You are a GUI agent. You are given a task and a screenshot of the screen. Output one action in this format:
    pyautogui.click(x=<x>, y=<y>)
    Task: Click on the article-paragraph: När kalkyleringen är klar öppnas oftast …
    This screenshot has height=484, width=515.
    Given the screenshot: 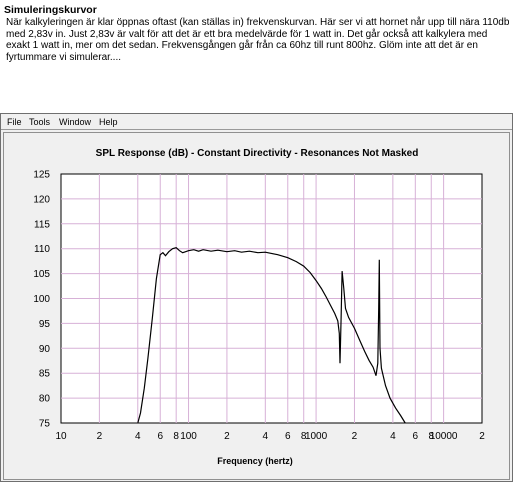 What is the action you would take?
    pyautogui.click(x=258, y=40)
    